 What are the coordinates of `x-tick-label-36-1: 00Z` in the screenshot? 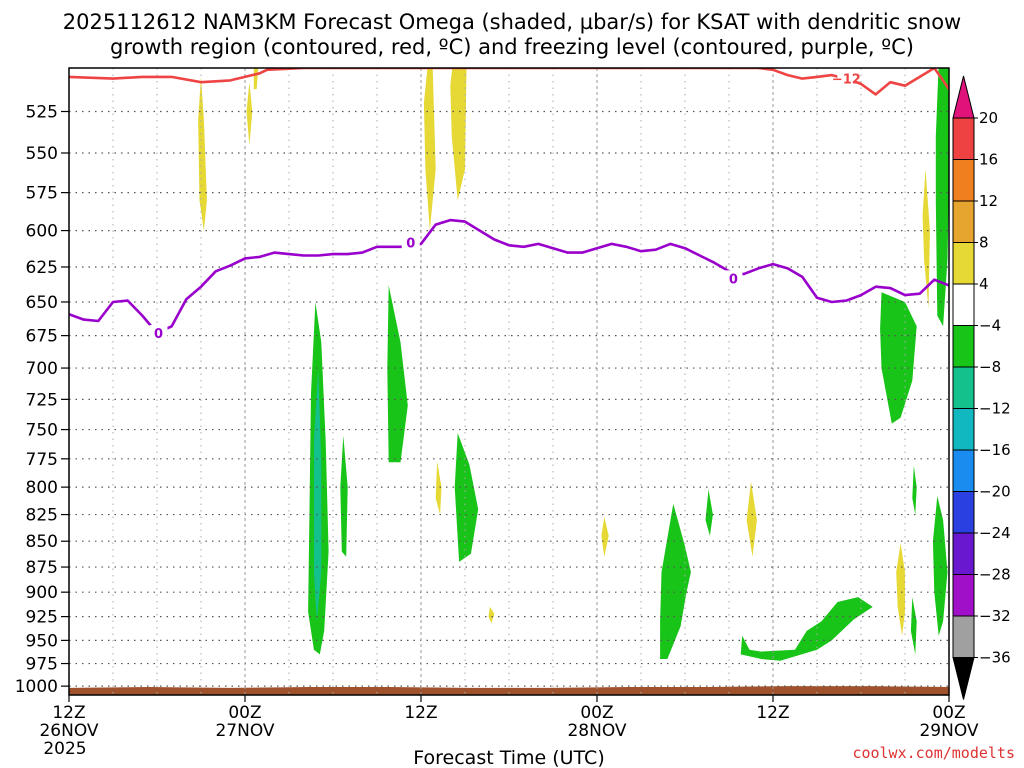 It's located at (596, 713).